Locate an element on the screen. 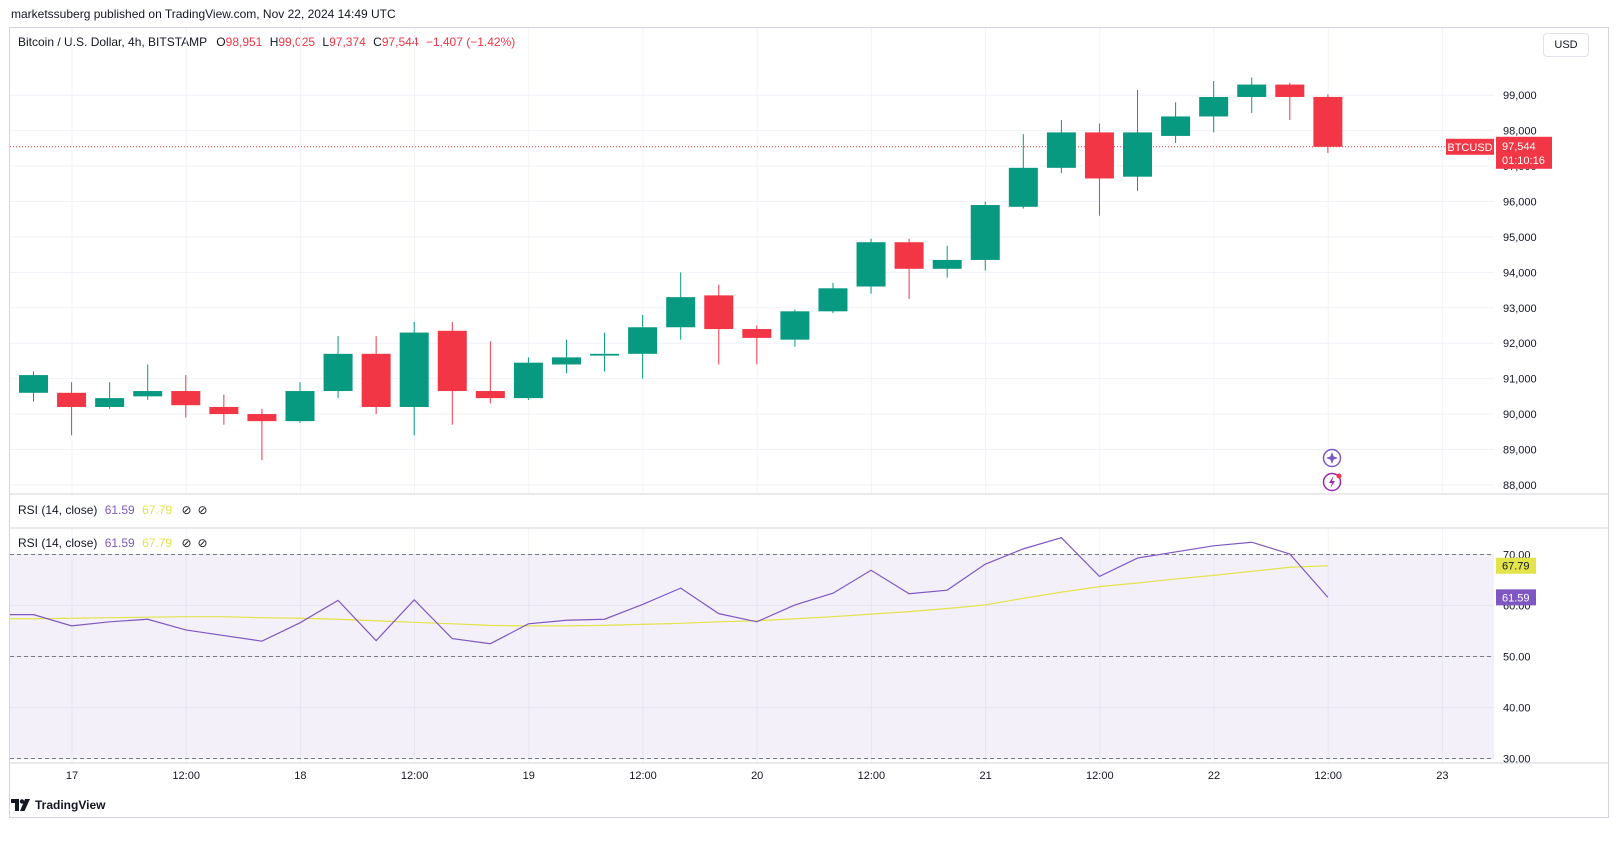 The height and width of the screenshot is (849, 1617). rsi-line is located at coordinates (669, 590).